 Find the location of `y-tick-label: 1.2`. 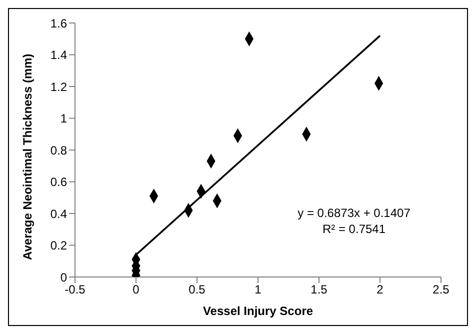

y-tick-label: 1.2 is located at coordinates (59, 87).